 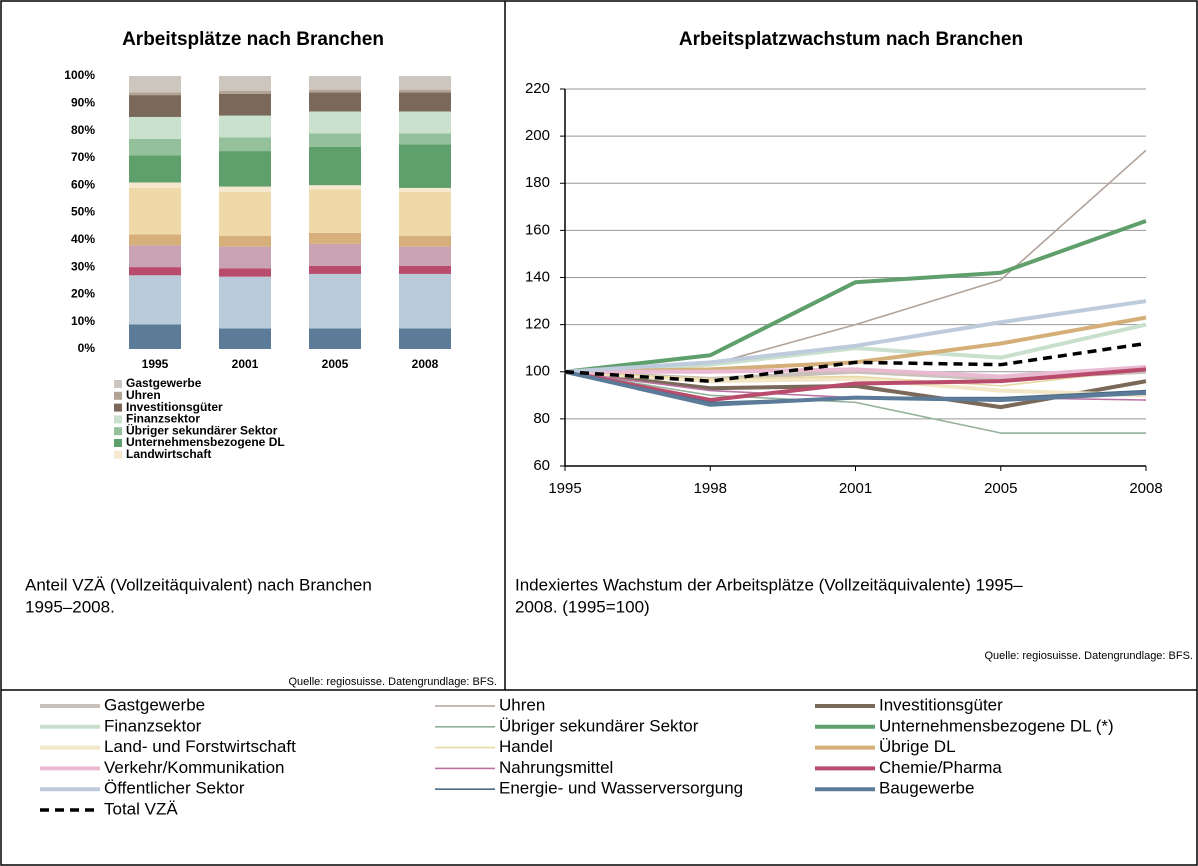 I want to click on legend-label: Öffentlicher Sektor, so click(x=174, y=788).